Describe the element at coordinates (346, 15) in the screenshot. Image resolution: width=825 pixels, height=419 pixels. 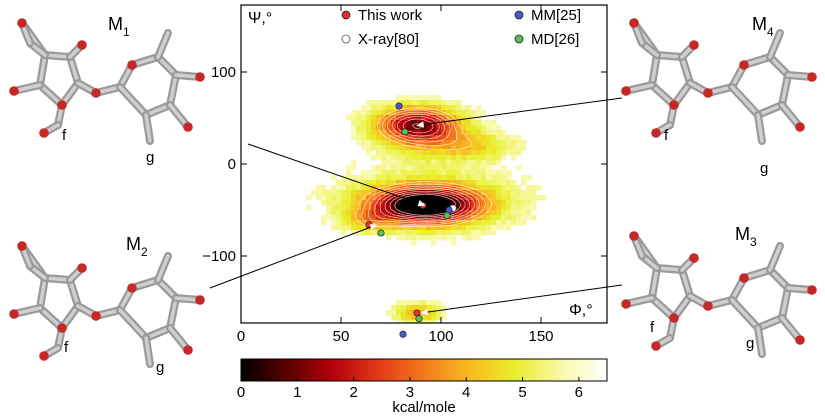
I see `legend-marker` at that location.